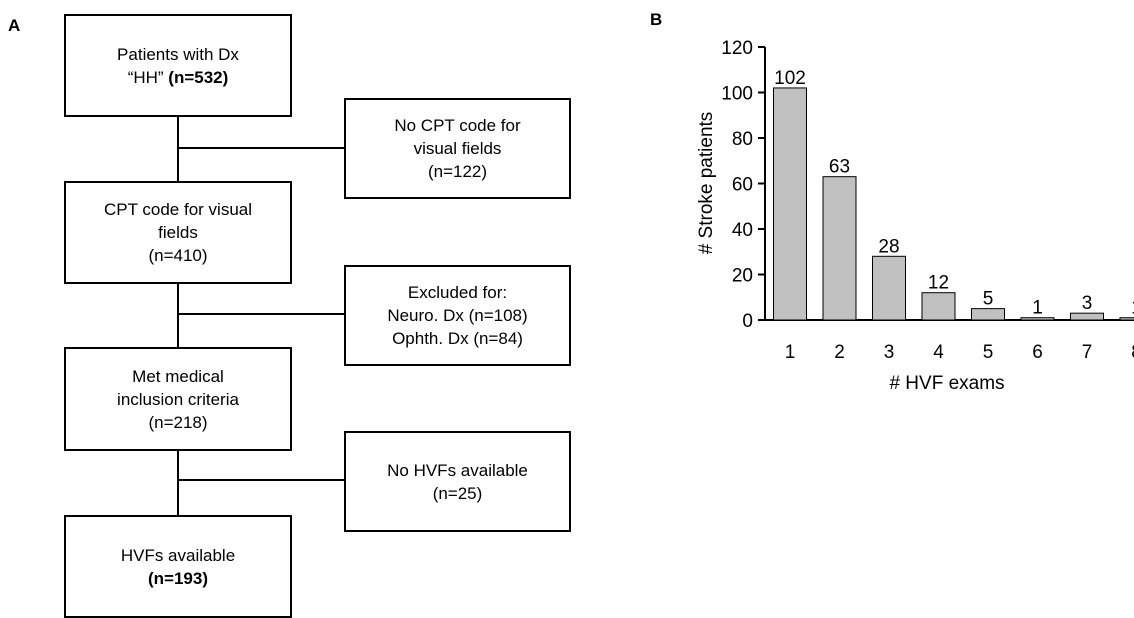 This screenshot has height=618, width=1134. I want to click on x-tick-label: 5, so click(988, 352).